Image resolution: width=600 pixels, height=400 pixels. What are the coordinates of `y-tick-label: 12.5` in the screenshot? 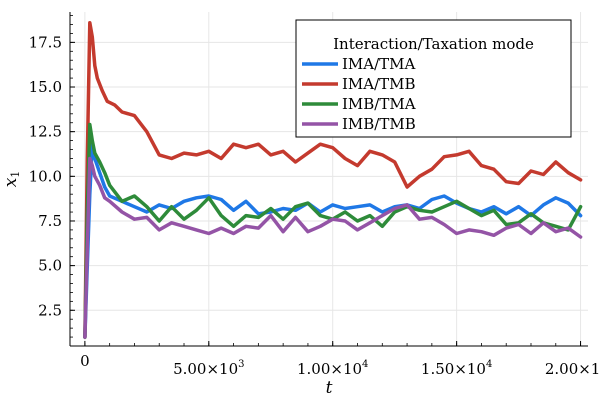 It's located at (45, 132).